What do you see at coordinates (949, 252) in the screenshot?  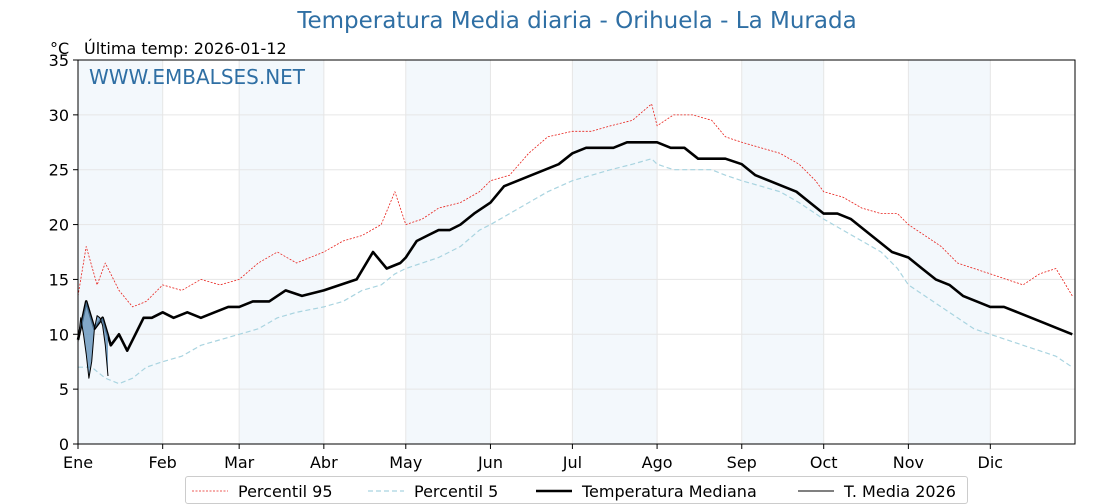 I see `month-band-nov` at bounding box center [949, 252].